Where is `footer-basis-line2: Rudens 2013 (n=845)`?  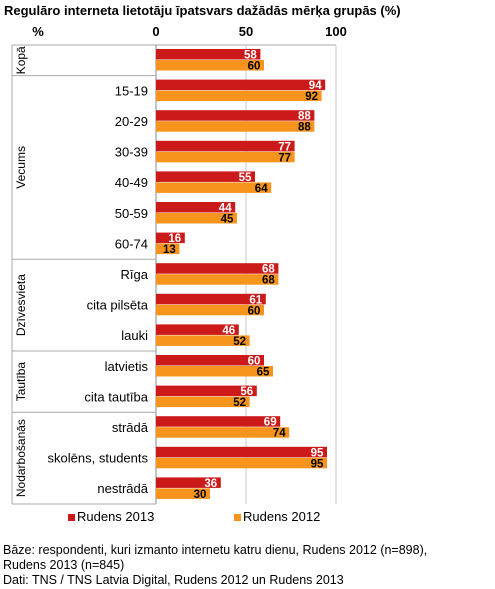 footer-basis-line2: Rudens 2013 (n=845) is located at coordinates (64, 565).